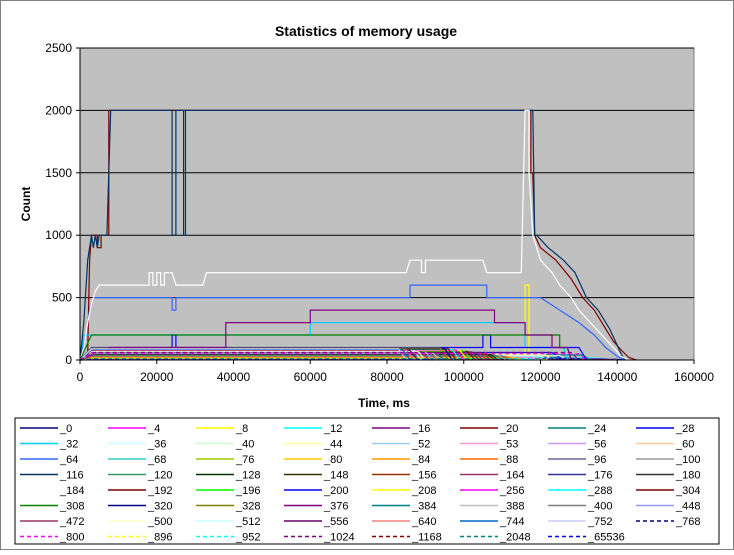 The image size is (734, 555). What do you see at coordinates (694, 377) in the screenshot?
I see `x-tick-label: 160000` at bounding box center [694, 377].